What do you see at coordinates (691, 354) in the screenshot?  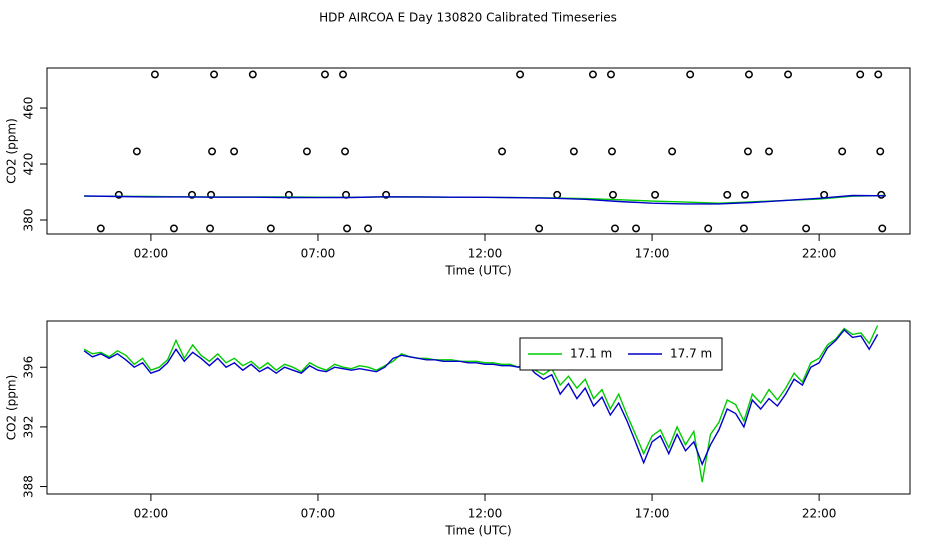 I see `legend-label: 17.7 m` at bounding box center [691, 354].